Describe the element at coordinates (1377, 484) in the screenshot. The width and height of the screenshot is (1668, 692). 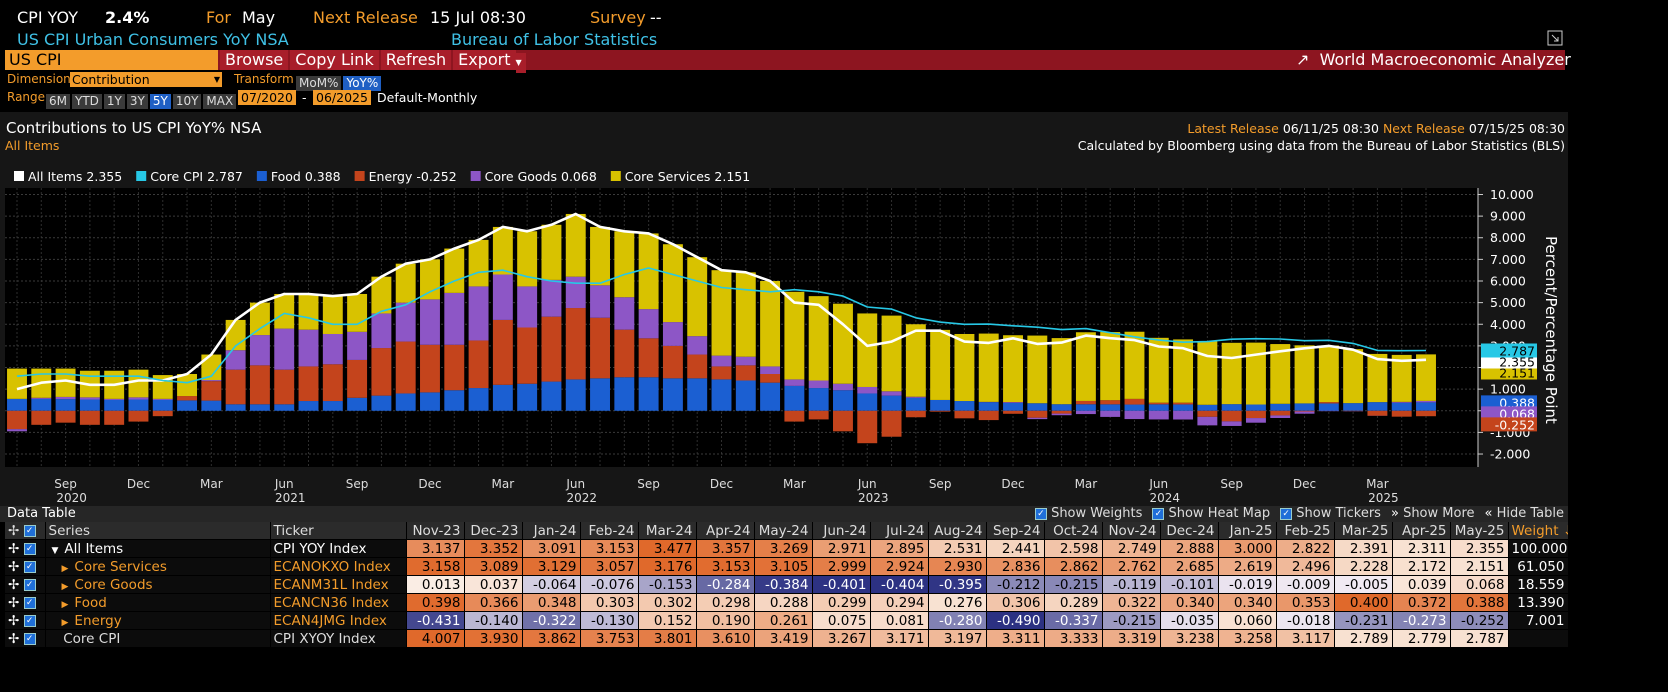
I see `x-tick-label: Mar` at that location.